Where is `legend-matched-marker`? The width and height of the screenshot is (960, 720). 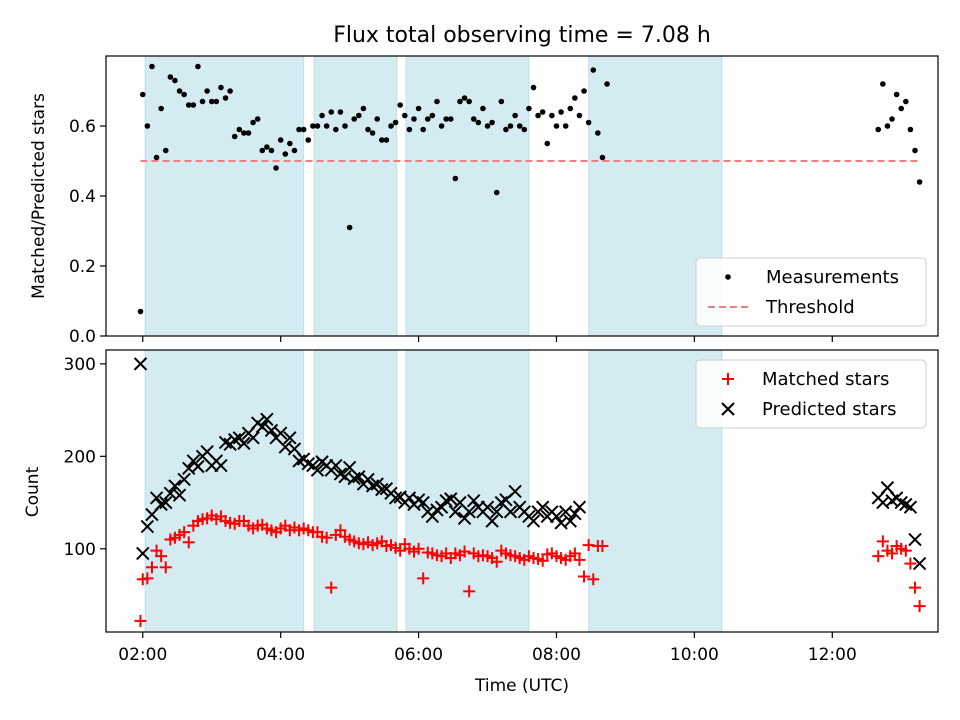
legend-matched-marker is located at coordinates (728, 379).